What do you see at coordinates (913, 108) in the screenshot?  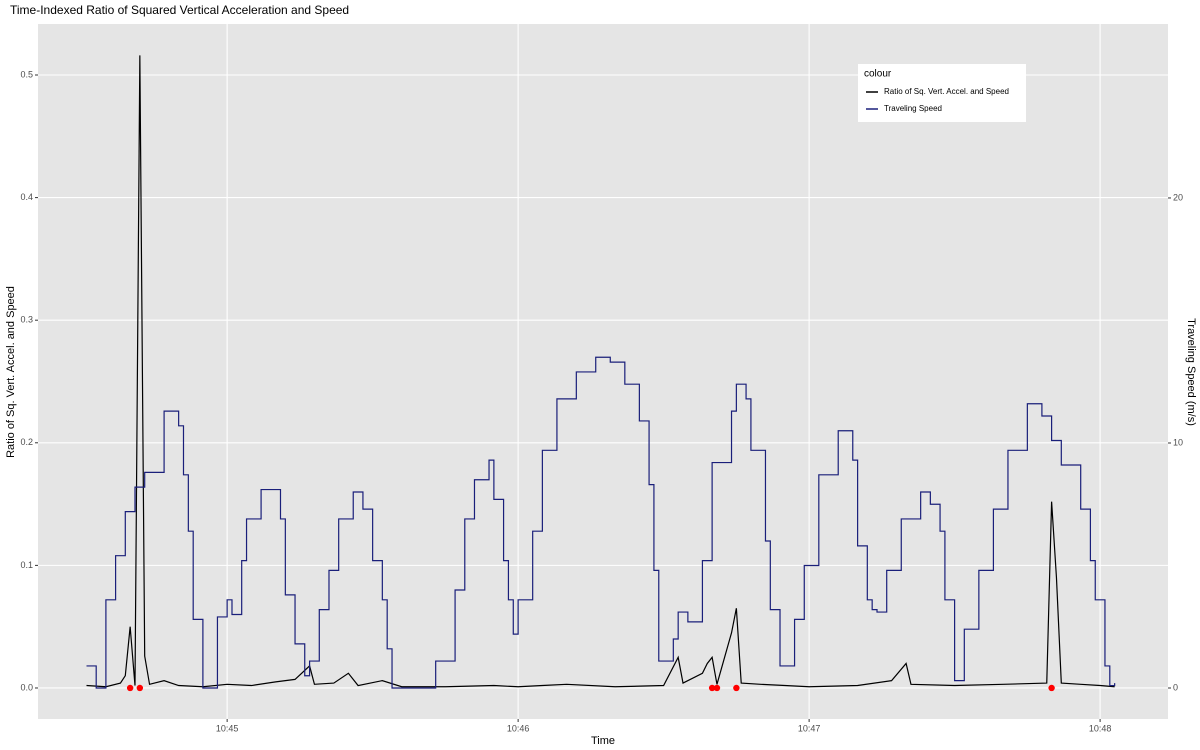 I see `legend-label: Traveling Speed` at bounding box center [913, 108].